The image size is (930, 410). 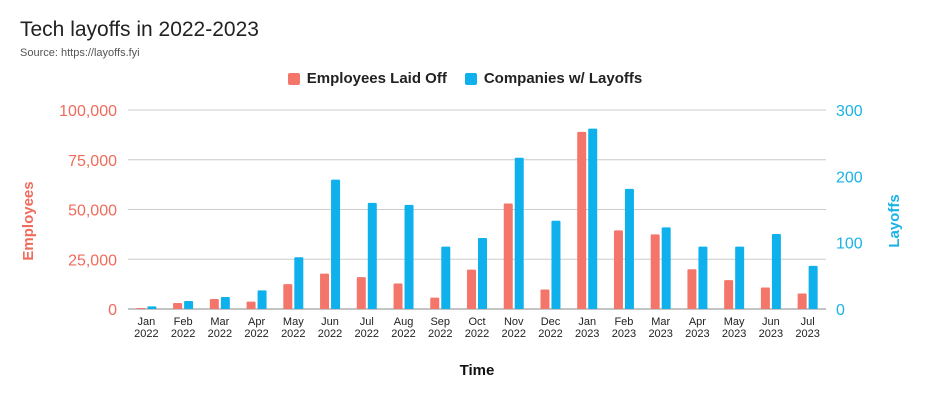 I want to click on y-right-tick-label: 0, so click(x=840, y=310).